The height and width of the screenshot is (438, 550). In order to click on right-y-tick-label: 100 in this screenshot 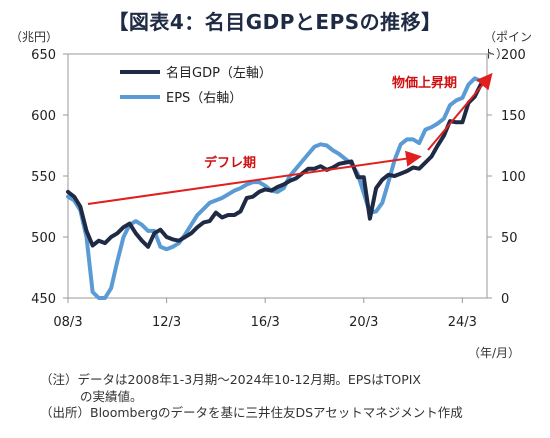, I will do `click(513, 177)`.